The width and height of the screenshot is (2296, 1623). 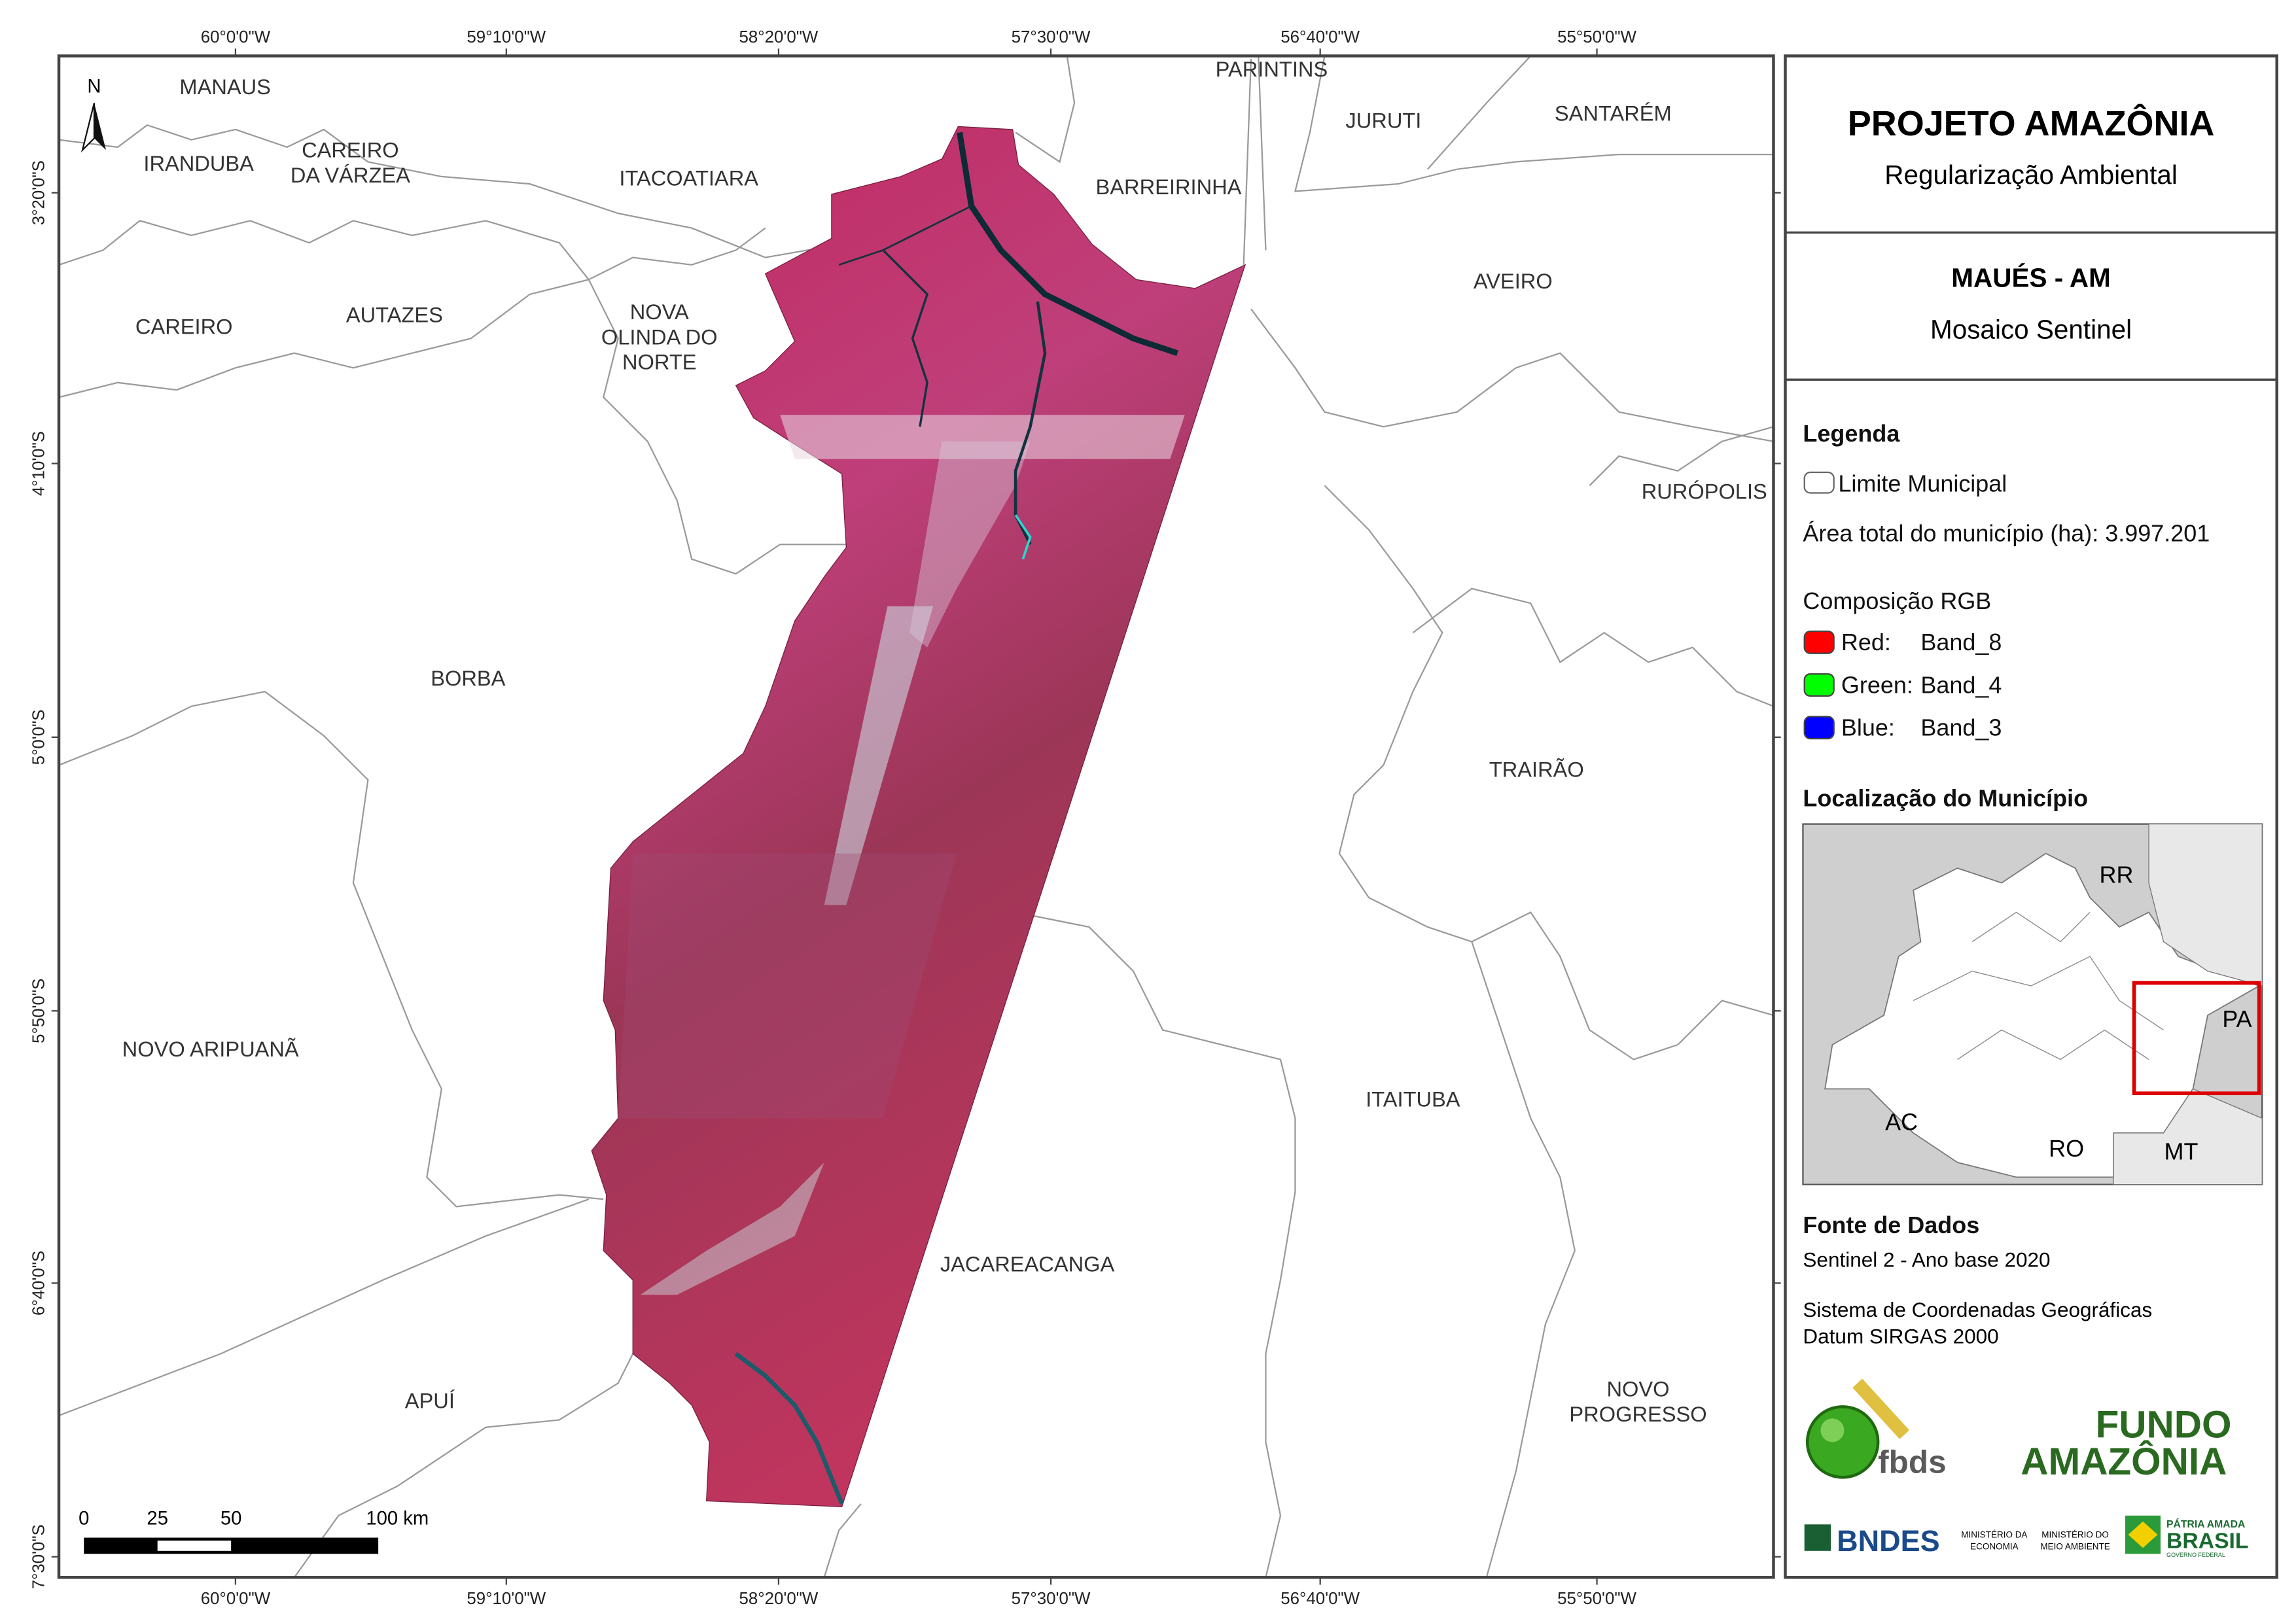 I want to click on location-title: Localização do Município, so click(x=1945, y=799).